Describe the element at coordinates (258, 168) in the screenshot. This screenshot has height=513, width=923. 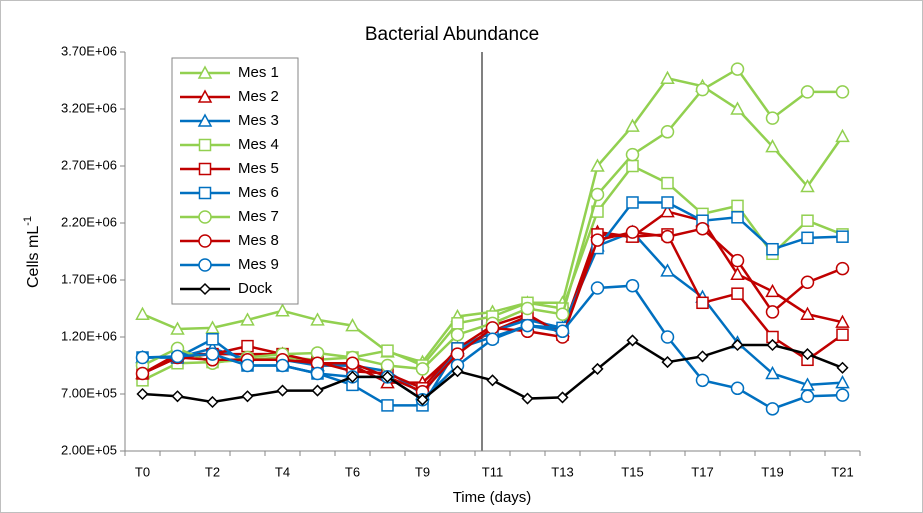
I see `legend-label: Mes 5` at that location.